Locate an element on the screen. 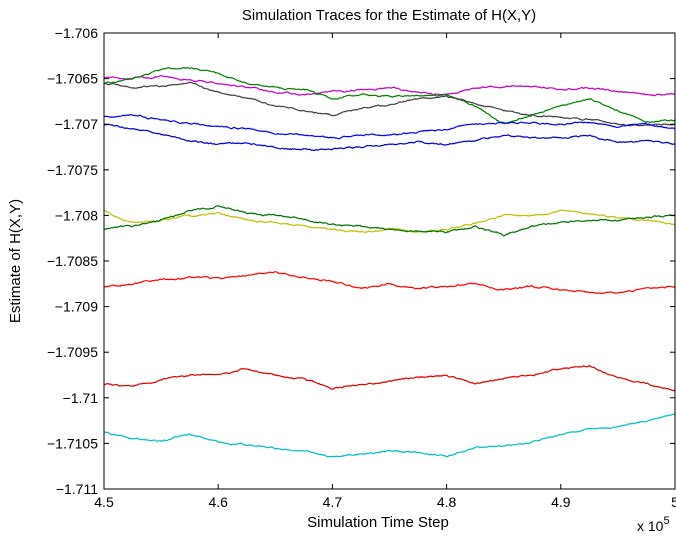 This screenshot has height=536, width=676. y-tick-label: −1.7075 is located at coordinates (72, 170).